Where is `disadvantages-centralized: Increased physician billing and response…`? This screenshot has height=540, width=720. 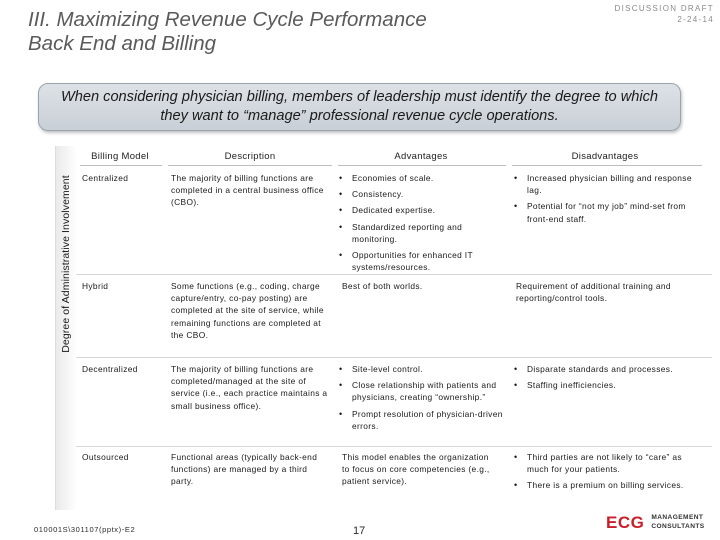 disadvantages-centralized: Increased physician billing and response… is located at coordinates (607, 200).